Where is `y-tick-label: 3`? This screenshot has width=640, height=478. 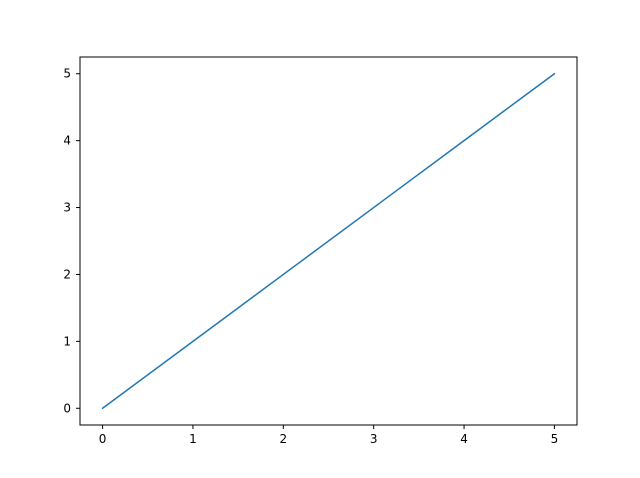 y-tick-label: 3 is located at coordinates (67, 208).